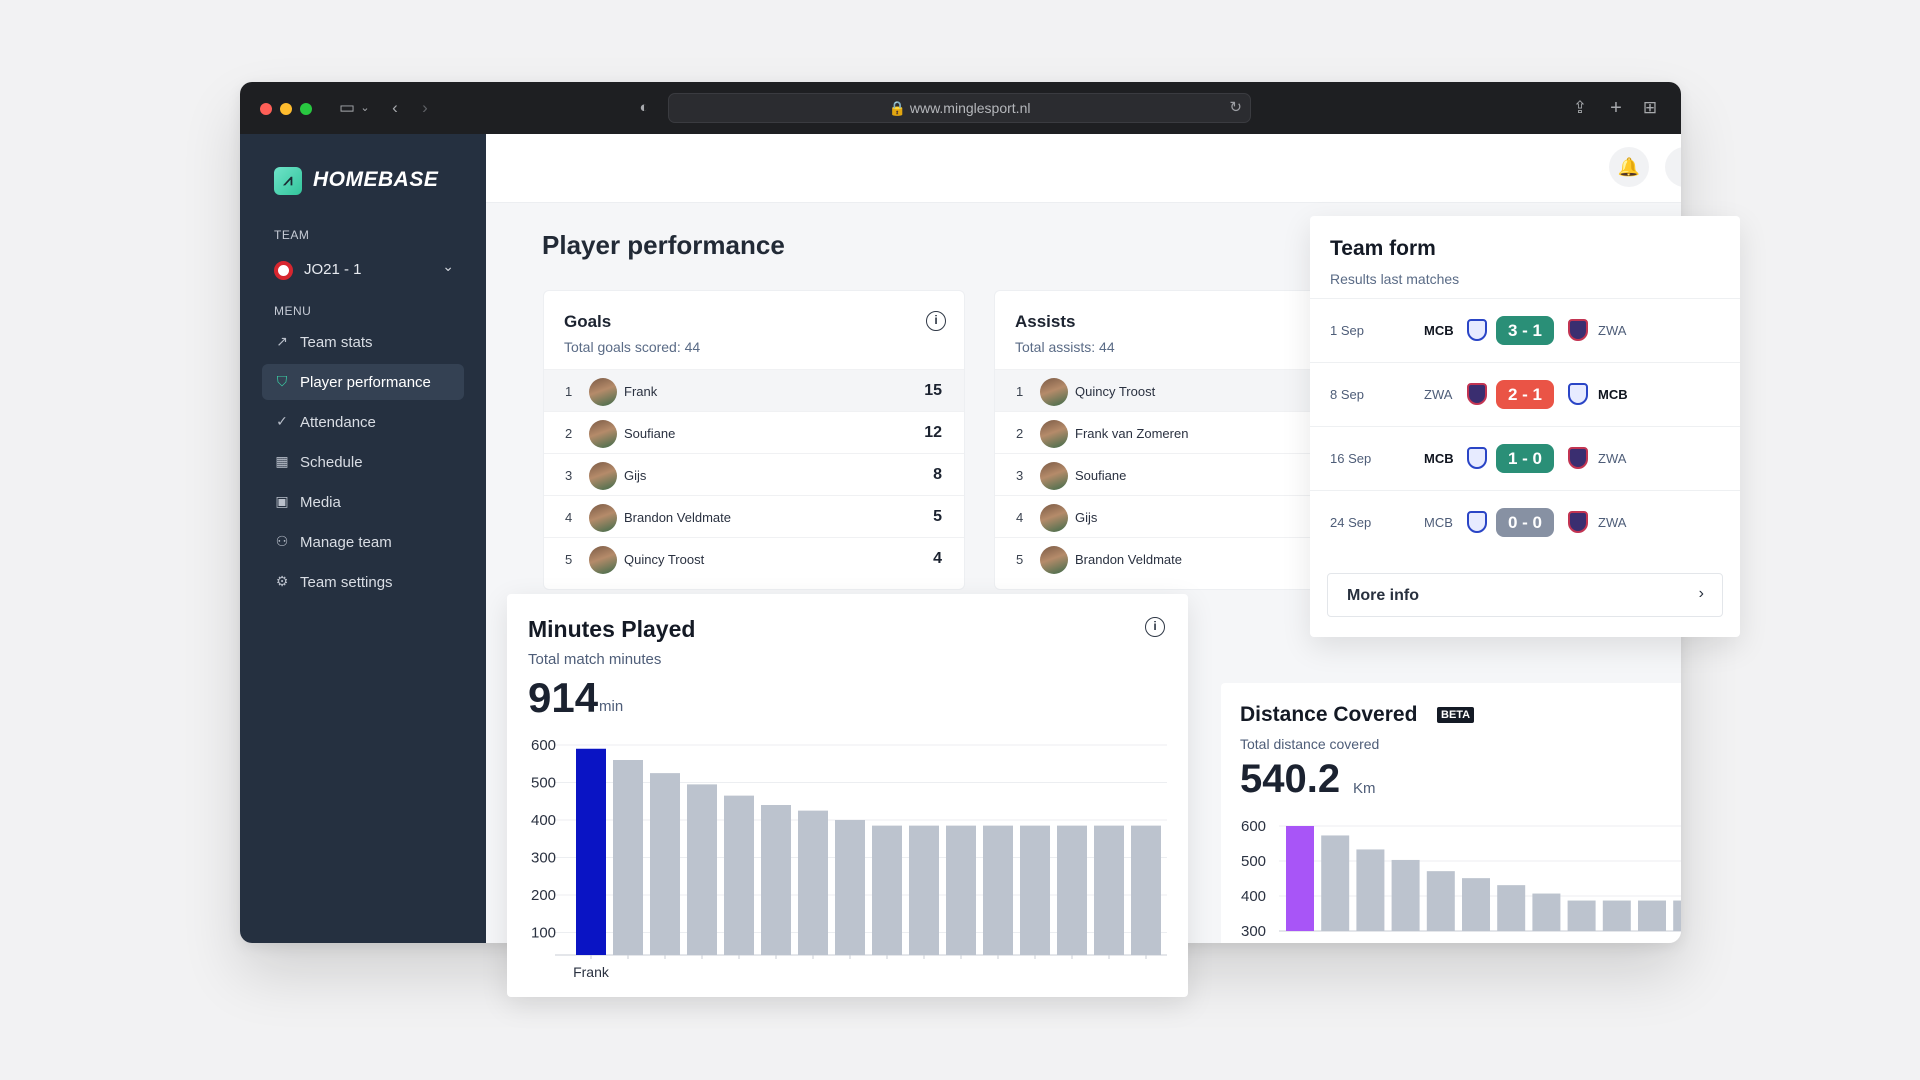 The width and height of the screenshot is (1920, 1080). I want to click on brand-name: HOMEBASE, so click(376, 179).